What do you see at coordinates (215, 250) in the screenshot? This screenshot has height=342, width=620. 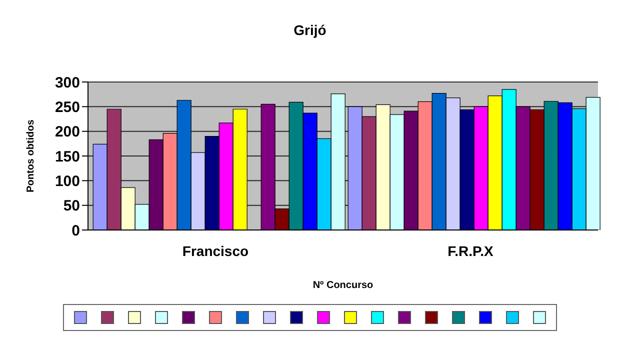 I see `x-tick-label: Francisco` at bounding box center [215, 250].